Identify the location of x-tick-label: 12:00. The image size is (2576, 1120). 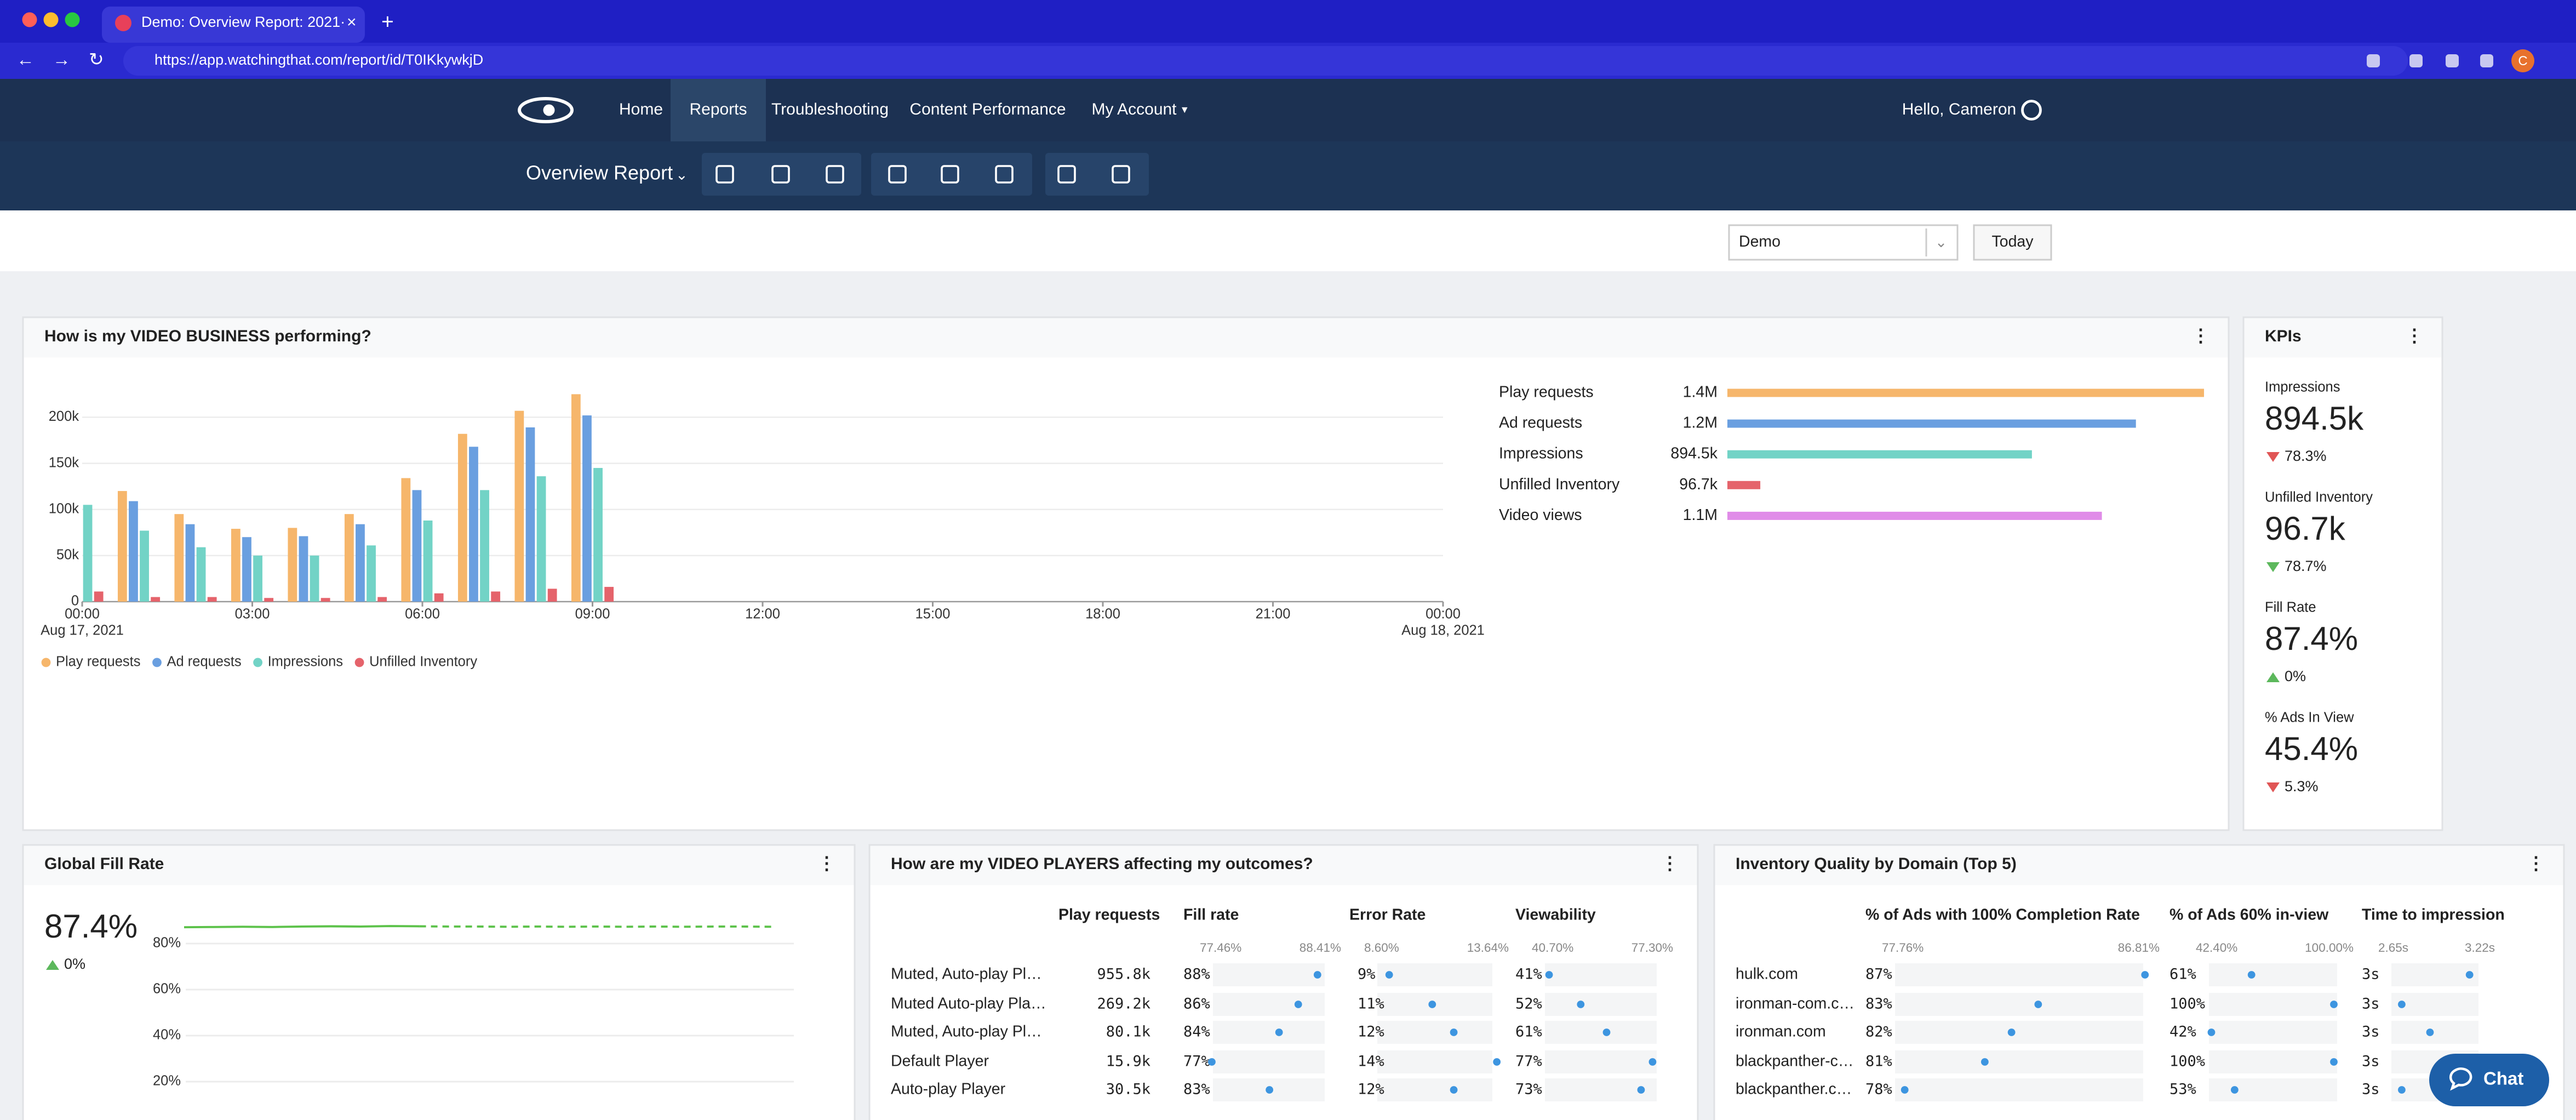
(762, 614).